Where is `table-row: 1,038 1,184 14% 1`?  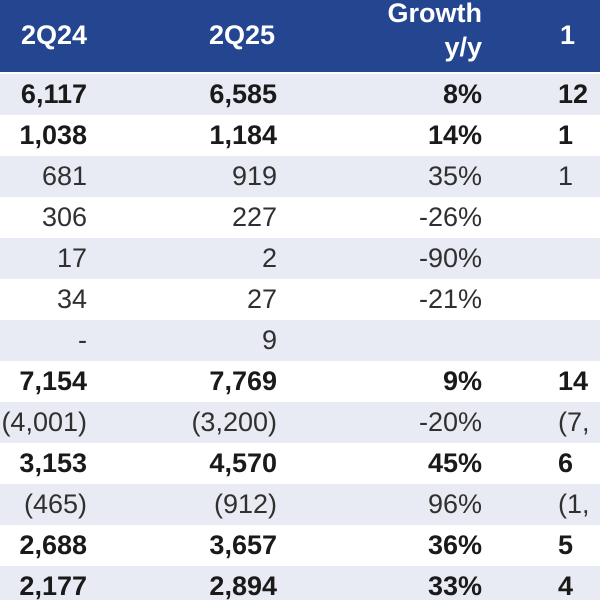 table-row: 1,038 1,184 14% 1 is located at coordinates (300, 135).